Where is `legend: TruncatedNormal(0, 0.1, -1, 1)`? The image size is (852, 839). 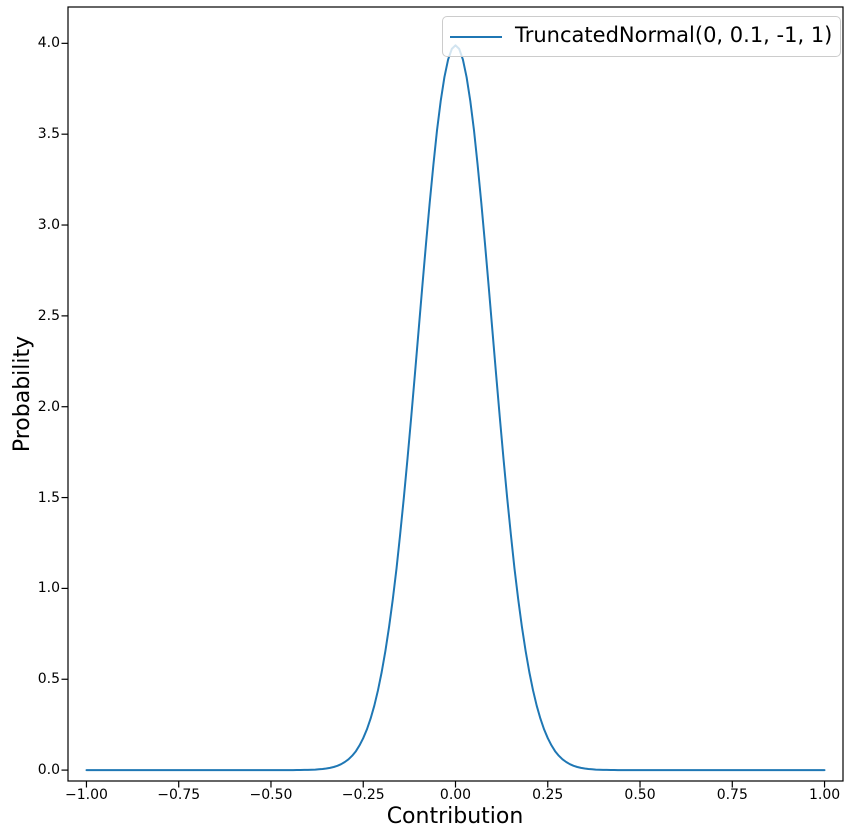
legend: TruncatedNormal(0, 0.1, -1, 1) is located at coordinates (642, 36).